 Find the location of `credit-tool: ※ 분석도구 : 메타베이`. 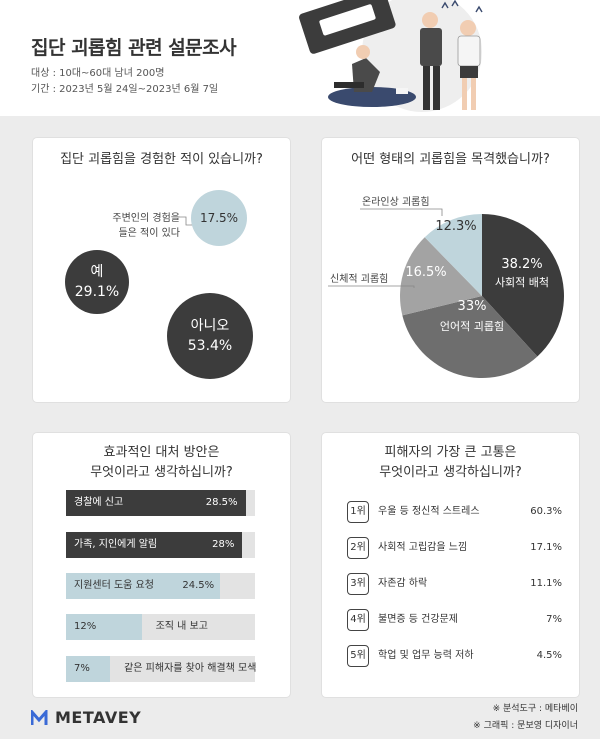

credit-tool: ※ 분석도구 : 메타베이 is located at coordinates (535, 709).